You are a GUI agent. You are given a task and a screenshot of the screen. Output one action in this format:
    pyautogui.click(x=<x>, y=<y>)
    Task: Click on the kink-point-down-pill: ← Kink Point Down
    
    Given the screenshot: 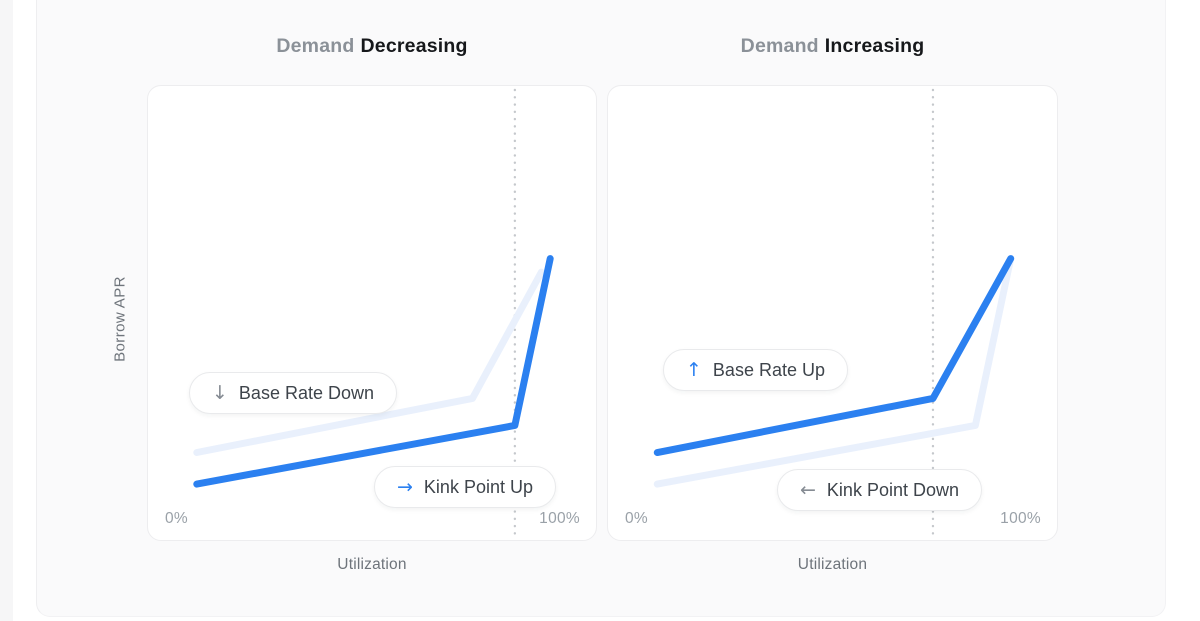 What is the action you would take?
    pyautogui.click(x=879, y=490)
    